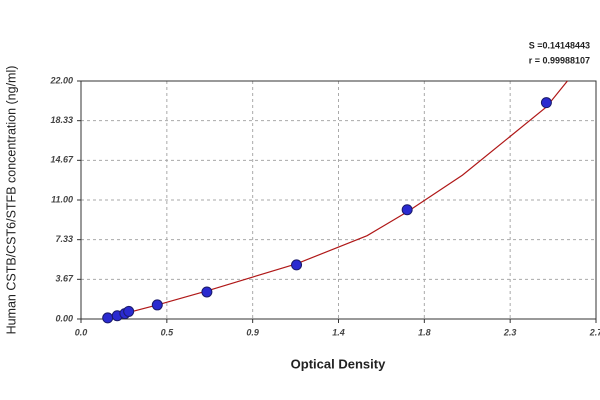 The image size is (600, 400). What do you see at coordinates (81, 332) in the screenshot?
I see `x-tick-label: 0.0` at bounding box center [81, 332].